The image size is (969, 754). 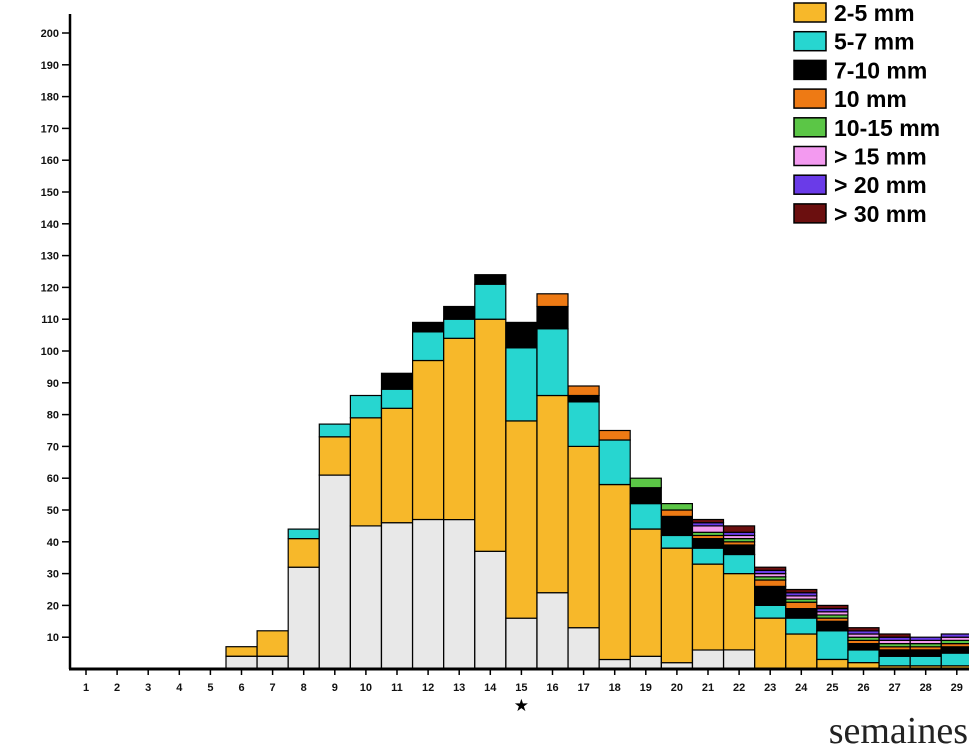 What do you see at coordinates (366, 688) in the screenshot?
I see `x-tick-label-10: 10` at bounding box center [366, 688].